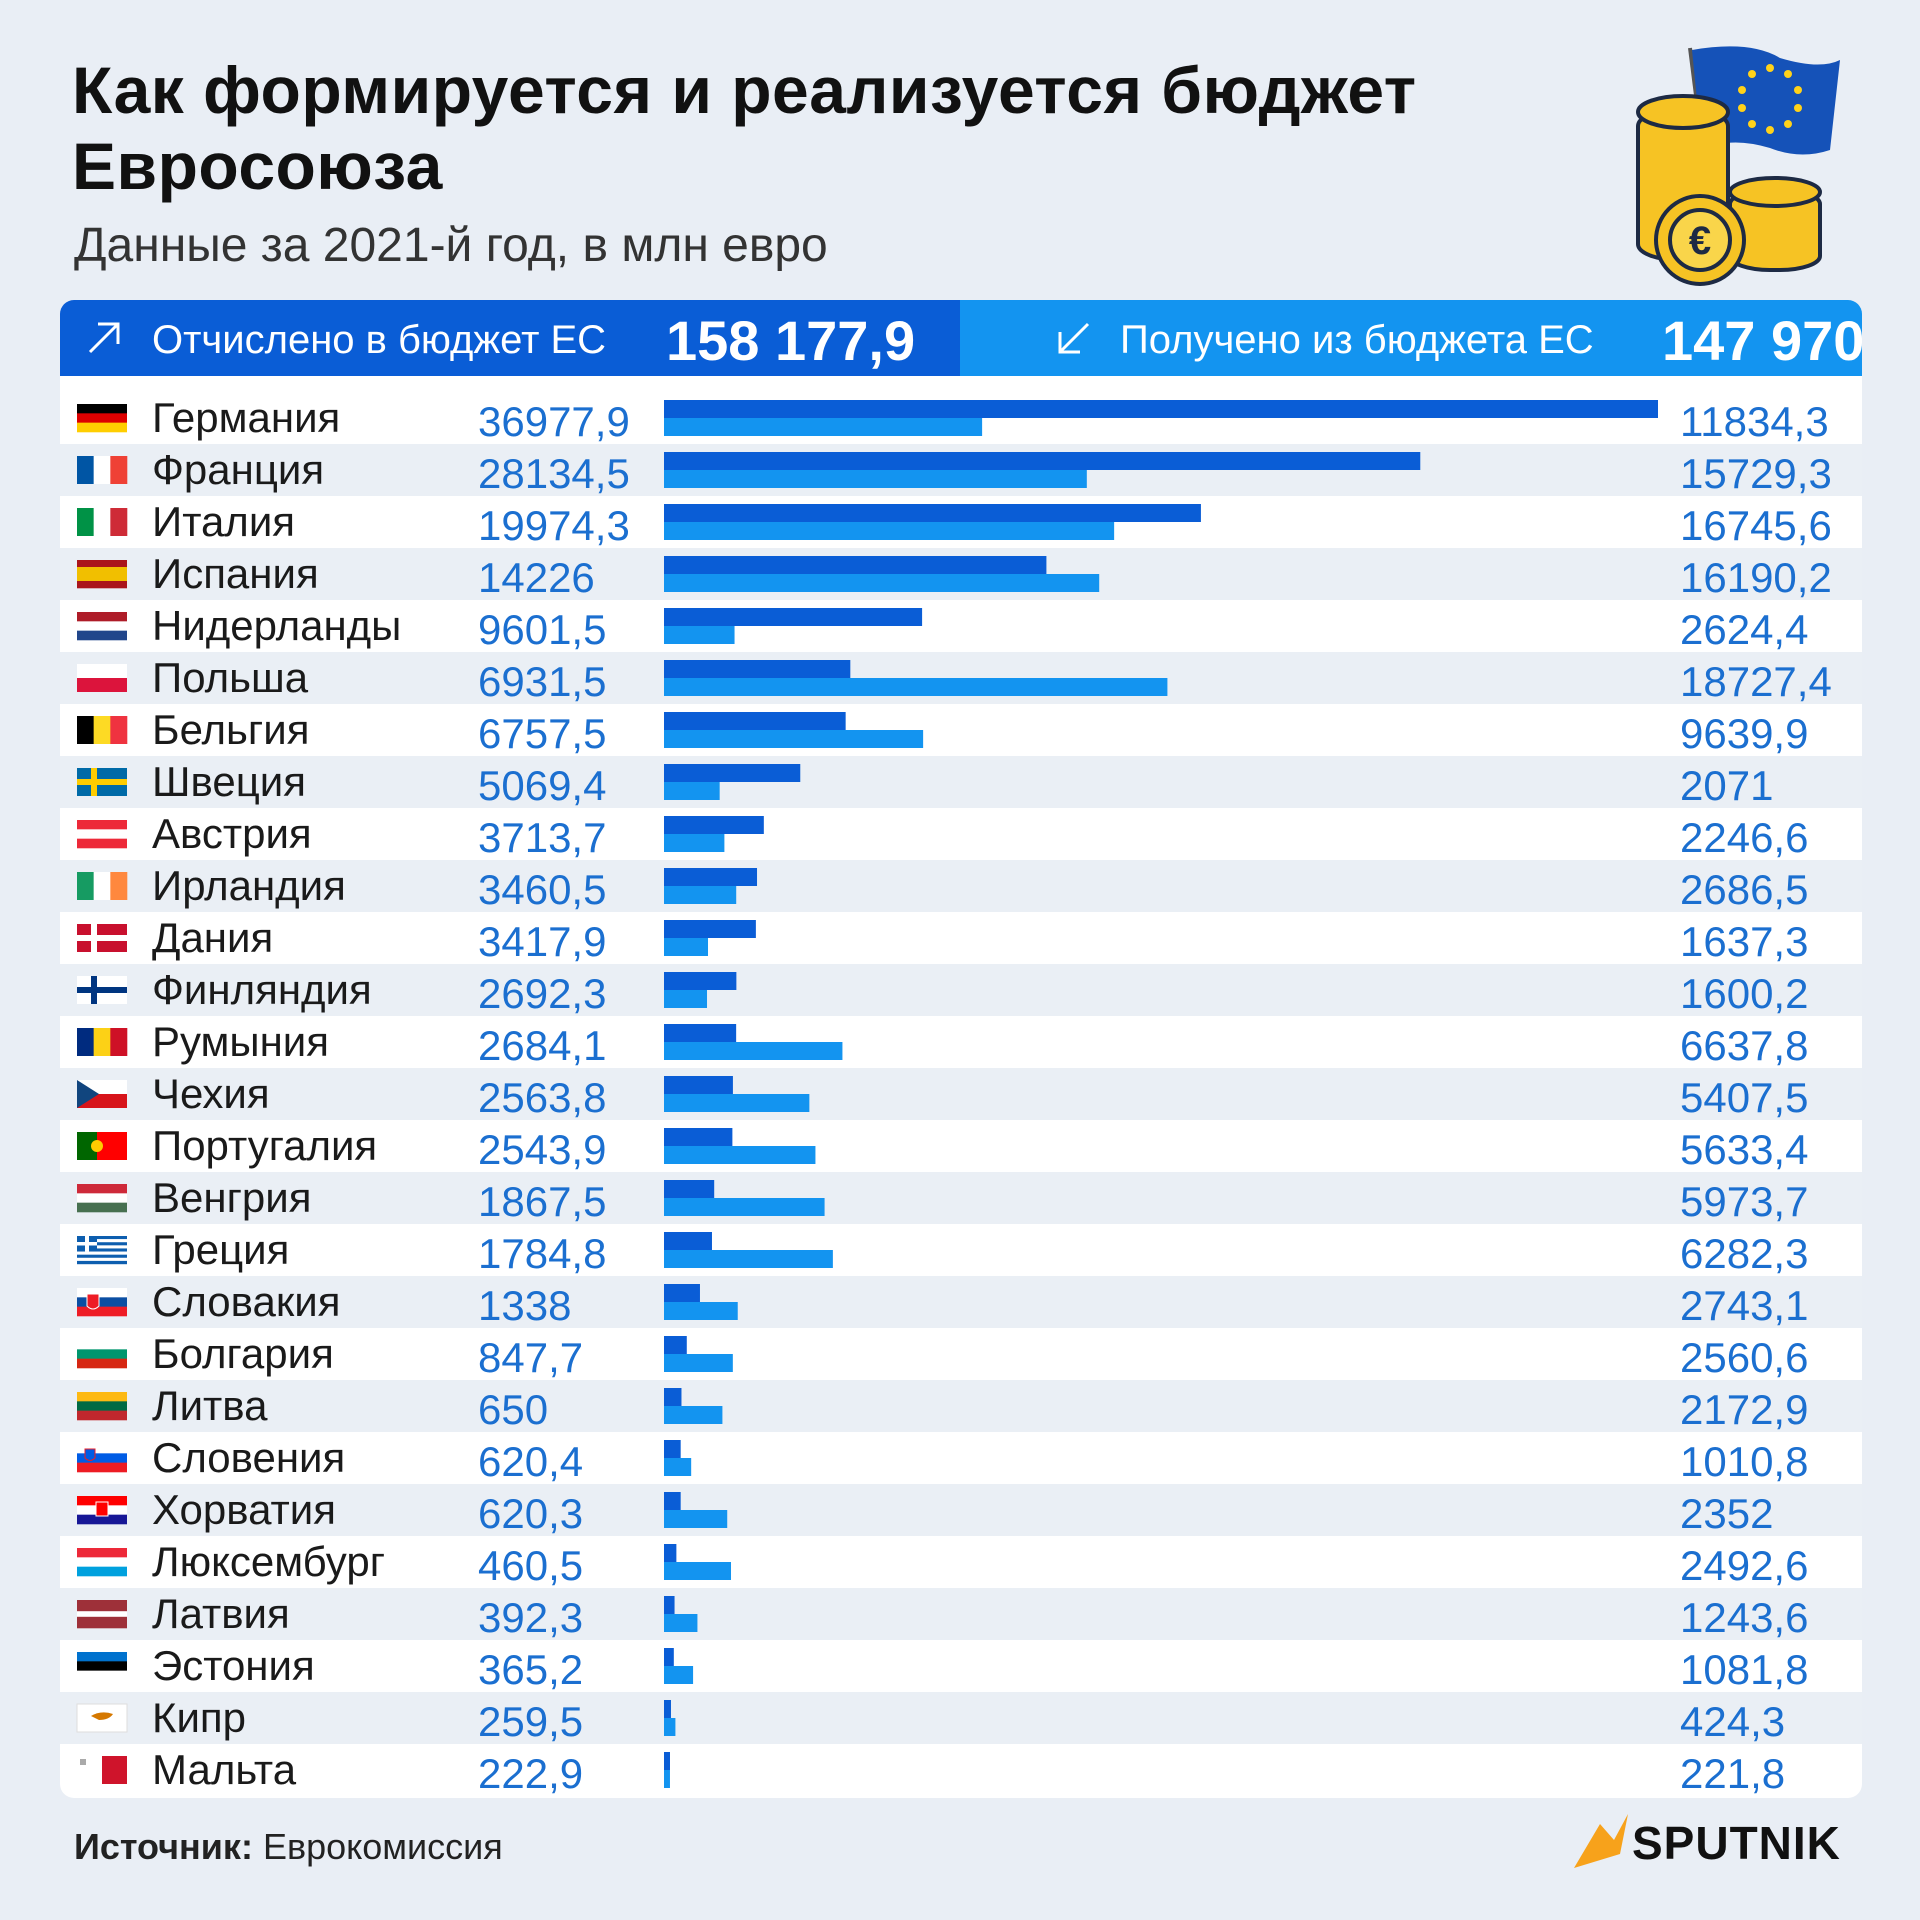 The image size is (1920, 1920). What do you see at coordinates (229, 781) in the screenshot?
I see `country-label: Швеция` at bounding box center [229, 781].